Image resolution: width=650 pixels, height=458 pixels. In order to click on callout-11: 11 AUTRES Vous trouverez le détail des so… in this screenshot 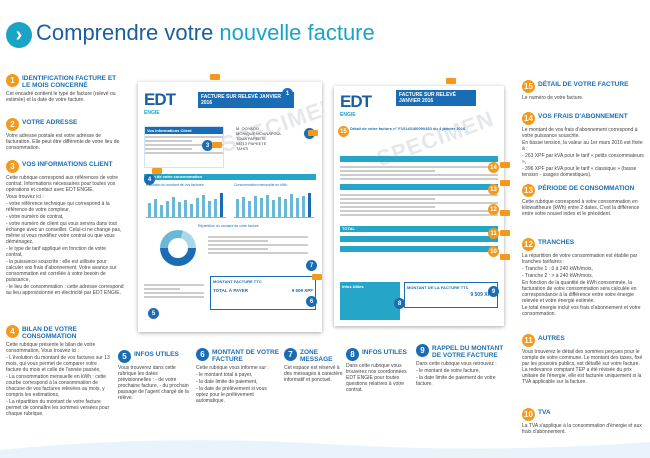, I will do `click(582, 359)`.